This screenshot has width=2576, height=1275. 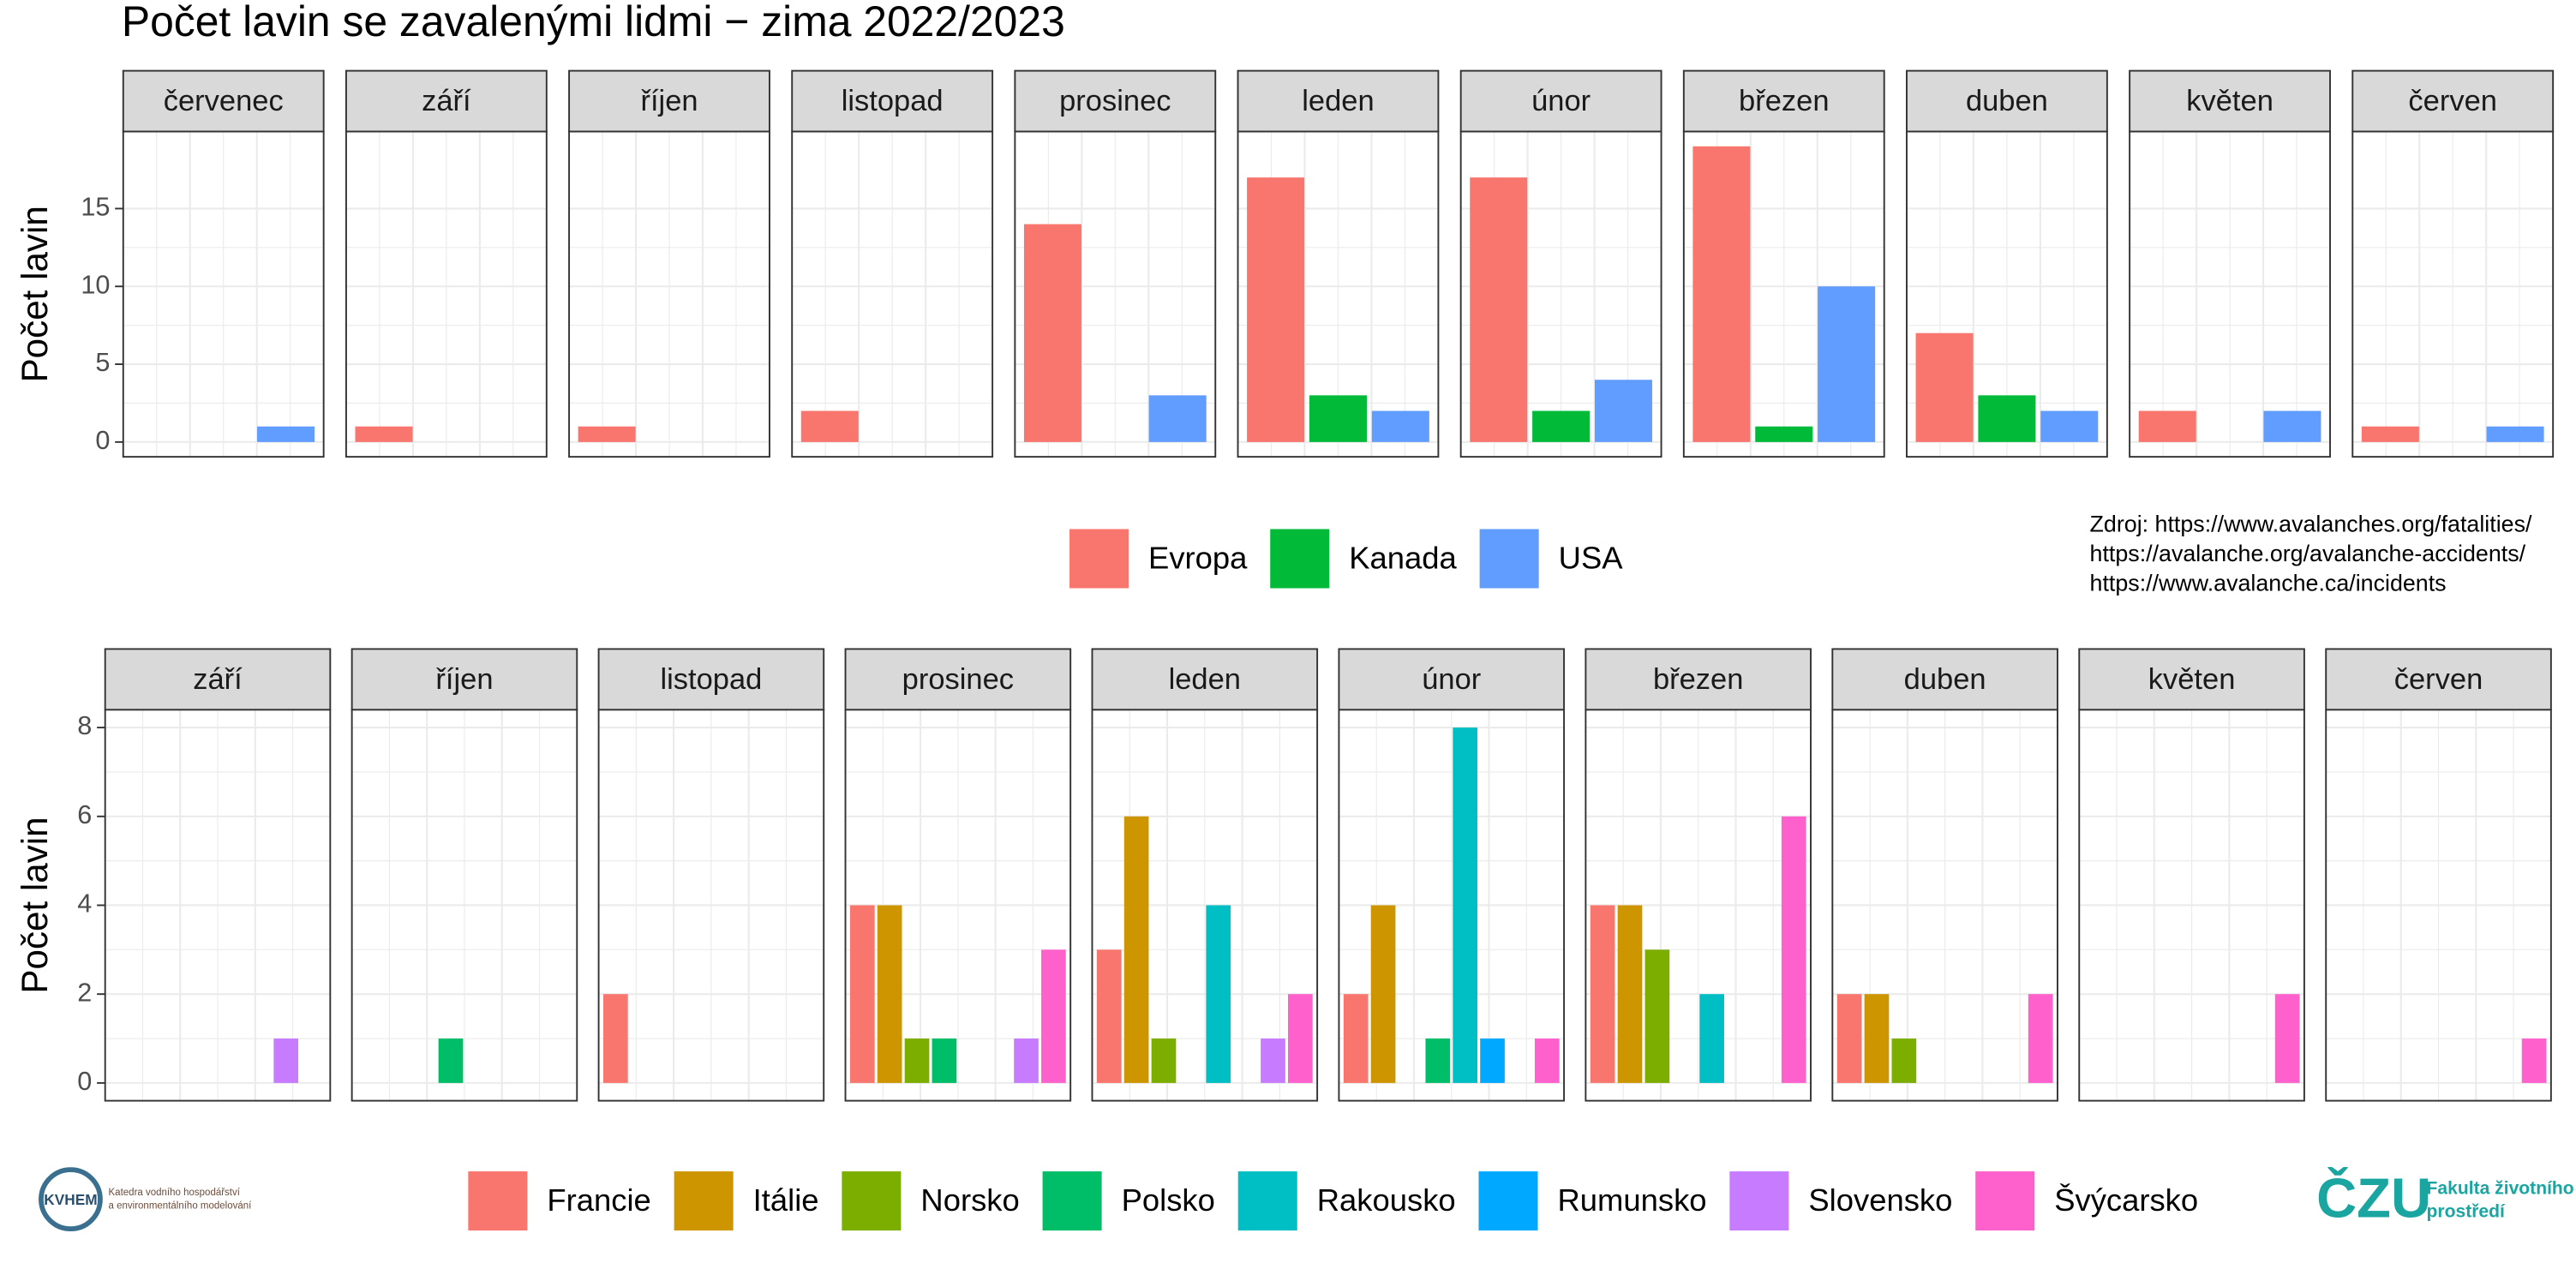 I want to click on facet-label: červenec, so click(x=224, y=101).